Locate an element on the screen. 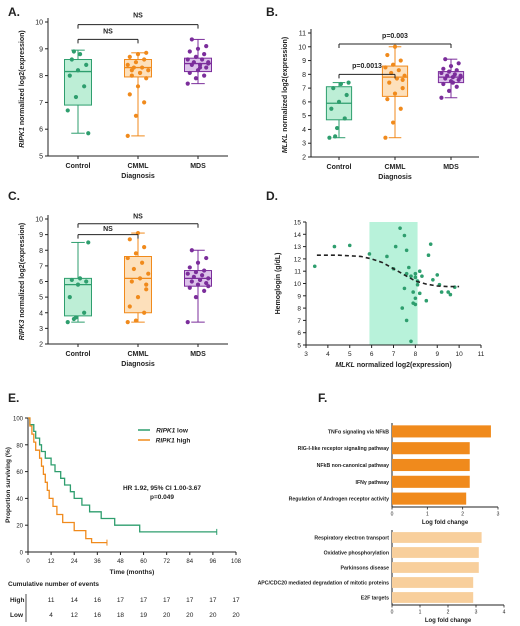 This screenshot has height=626, width=520. x-tick-label: 60 is located at coordinates (143, 562).